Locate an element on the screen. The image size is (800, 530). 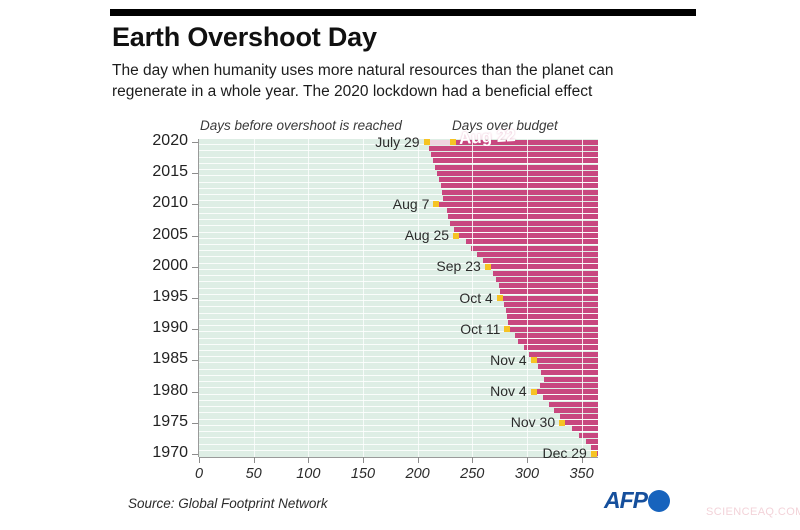
data-label-overshoot-date: Oct 4 is located at coordinates (476, 297).